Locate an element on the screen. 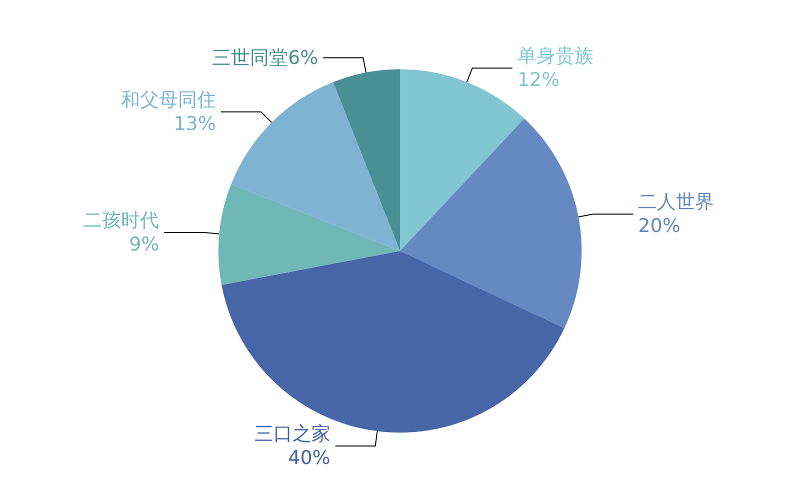 This screenshot has height=478, width=800. data-label: 12% is located at coordinates (538, 80).